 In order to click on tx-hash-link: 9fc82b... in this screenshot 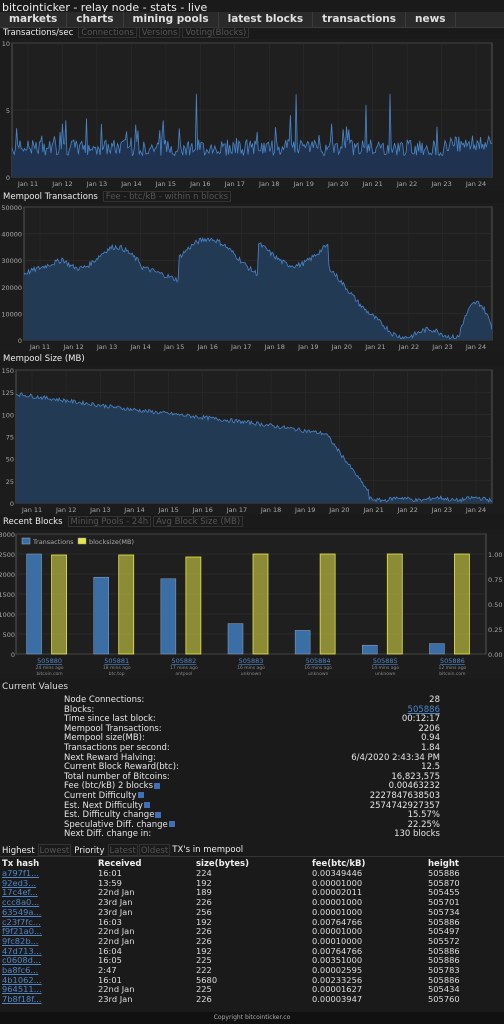, I will do `click(20, 941)`.